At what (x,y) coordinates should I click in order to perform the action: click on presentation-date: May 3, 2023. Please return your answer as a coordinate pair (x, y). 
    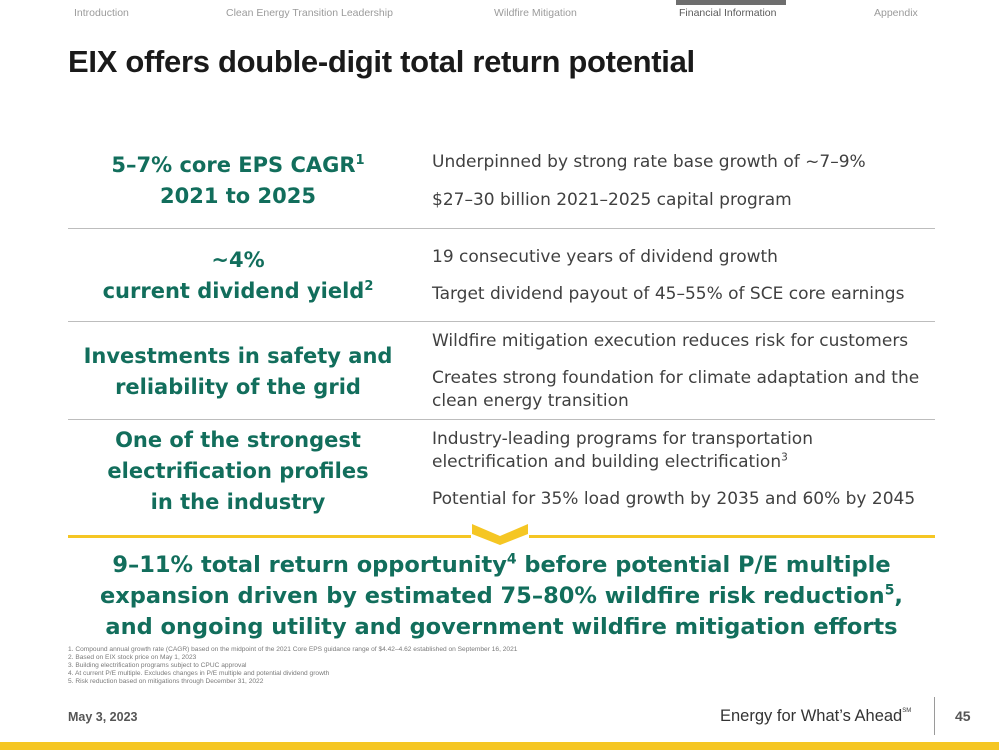
    Looking at the image, I should click on (103, 717).